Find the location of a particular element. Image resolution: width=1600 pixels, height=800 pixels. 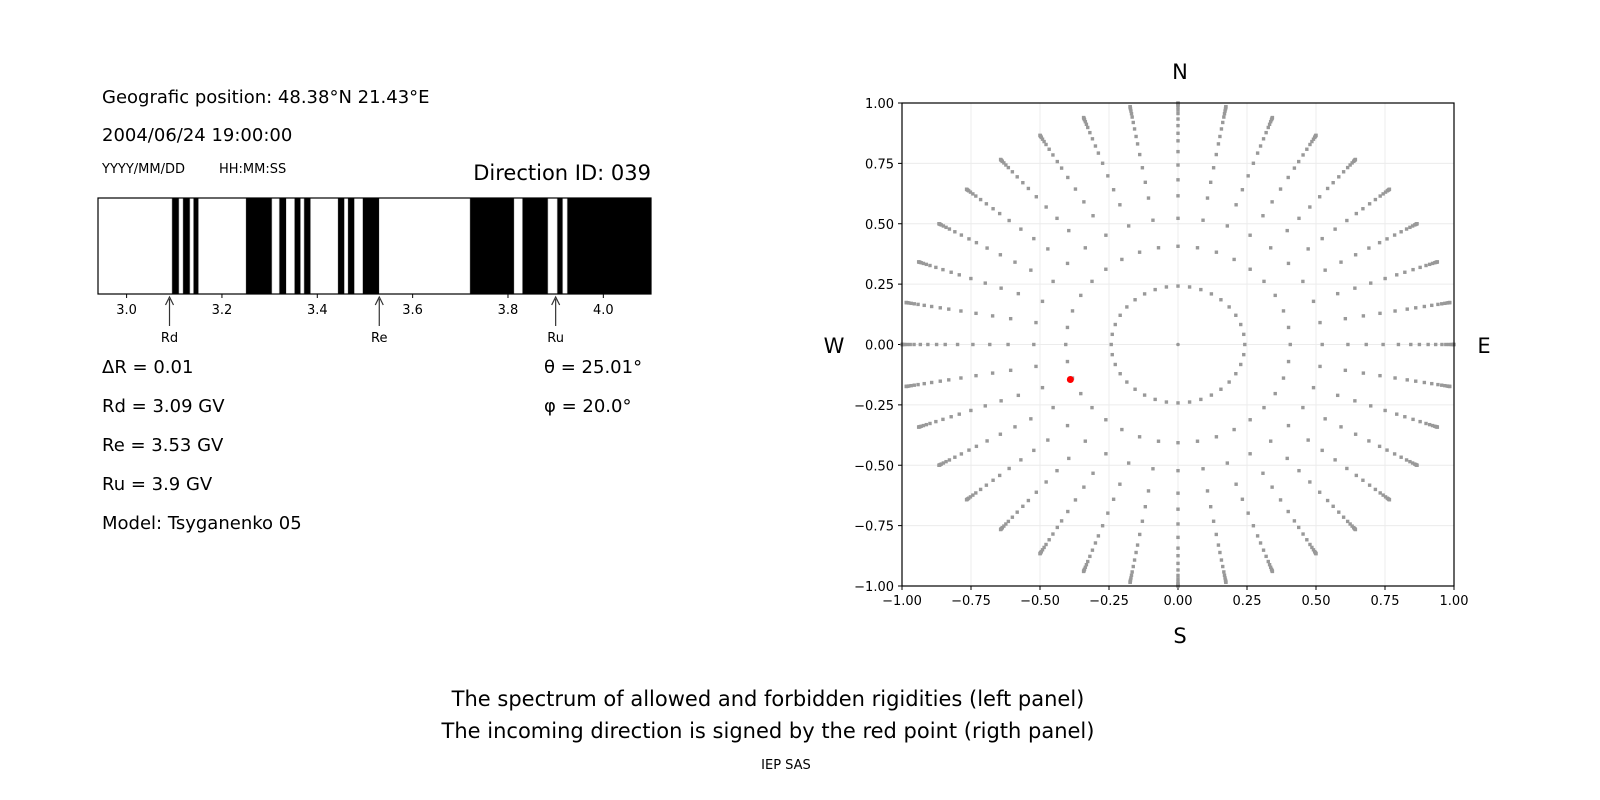

rd-value: Rd = 3.09 GV is located at coordinates (163, 406).